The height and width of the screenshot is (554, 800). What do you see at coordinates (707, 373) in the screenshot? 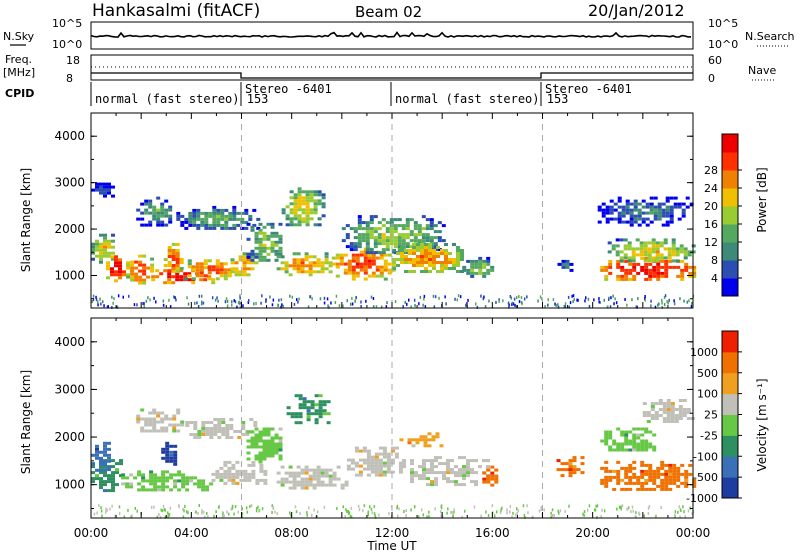
I see `velocity-colorbar-tick: 500` at bounding box center [707, 373].